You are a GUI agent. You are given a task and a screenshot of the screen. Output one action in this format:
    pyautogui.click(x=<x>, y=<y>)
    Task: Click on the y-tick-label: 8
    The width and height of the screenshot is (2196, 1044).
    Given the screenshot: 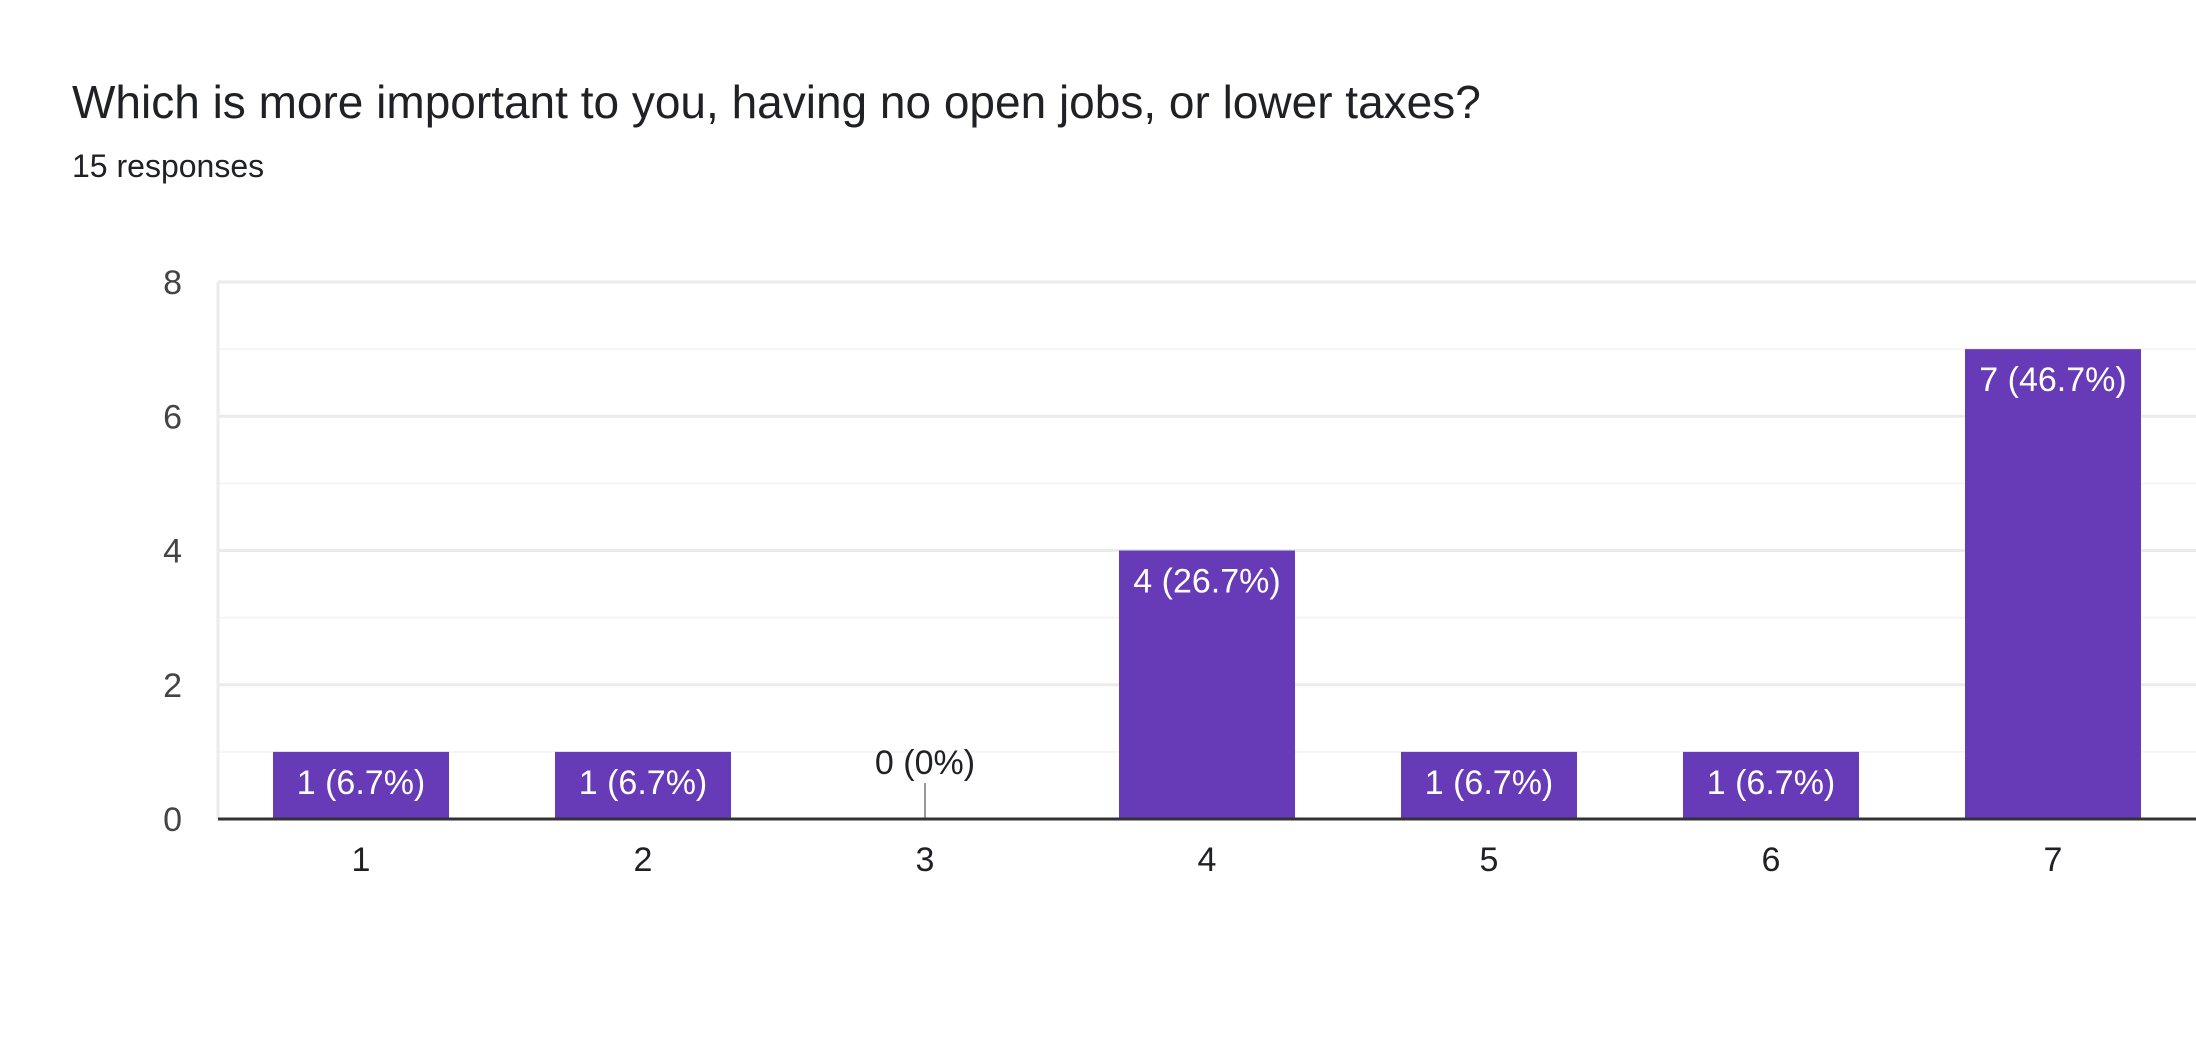 What is the action you would take?
    pyautogui.click(x=172, y=283)
    